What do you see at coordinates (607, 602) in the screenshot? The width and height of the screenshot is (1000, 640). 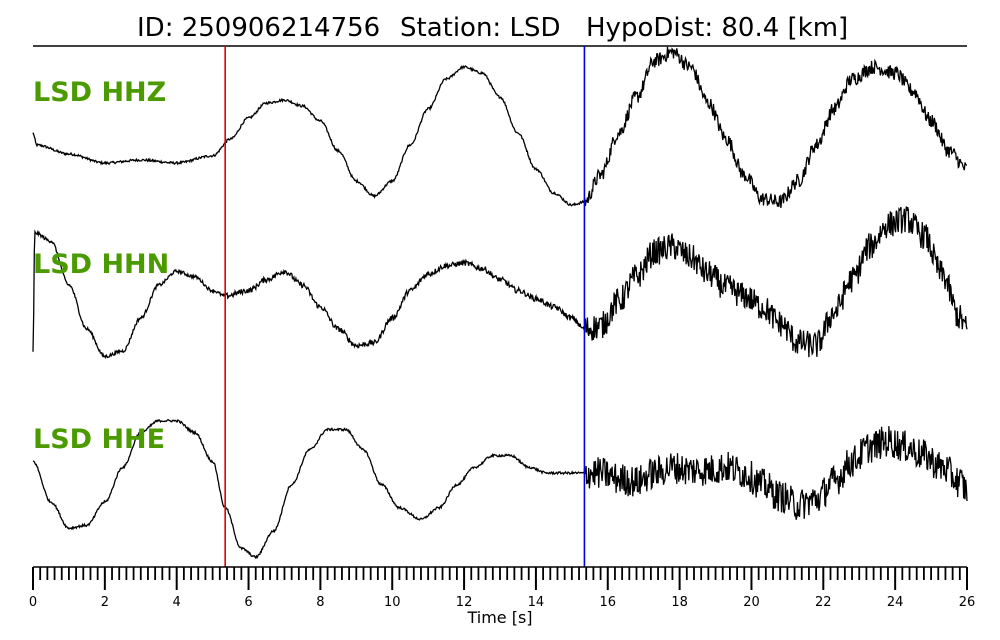 I see `tick-label: 16` at bounding box center [607, 602].